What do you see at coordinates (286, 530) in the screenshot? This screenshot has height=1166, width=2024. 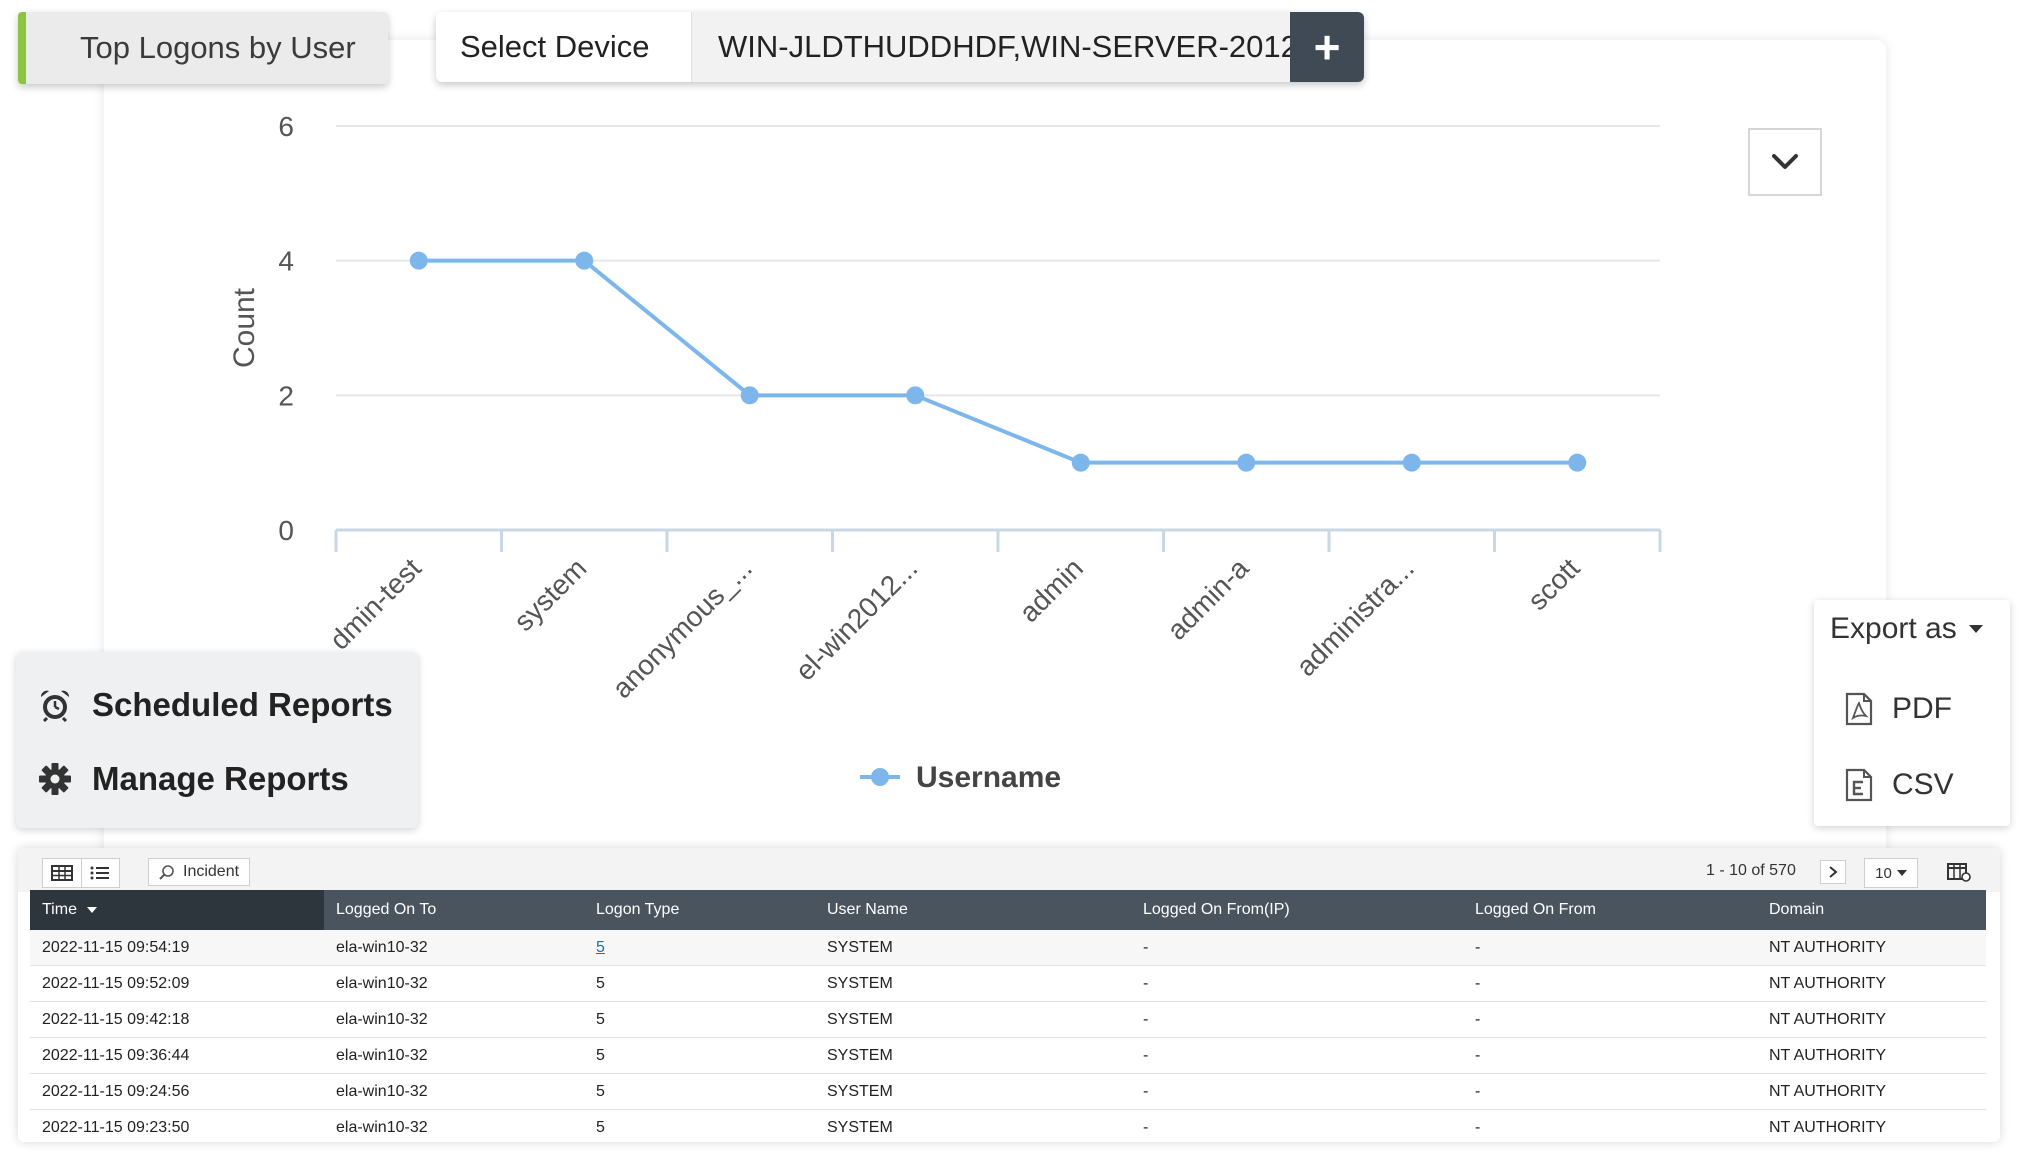 I see `y-tick-label: 0` at bounding box center [286, 530].